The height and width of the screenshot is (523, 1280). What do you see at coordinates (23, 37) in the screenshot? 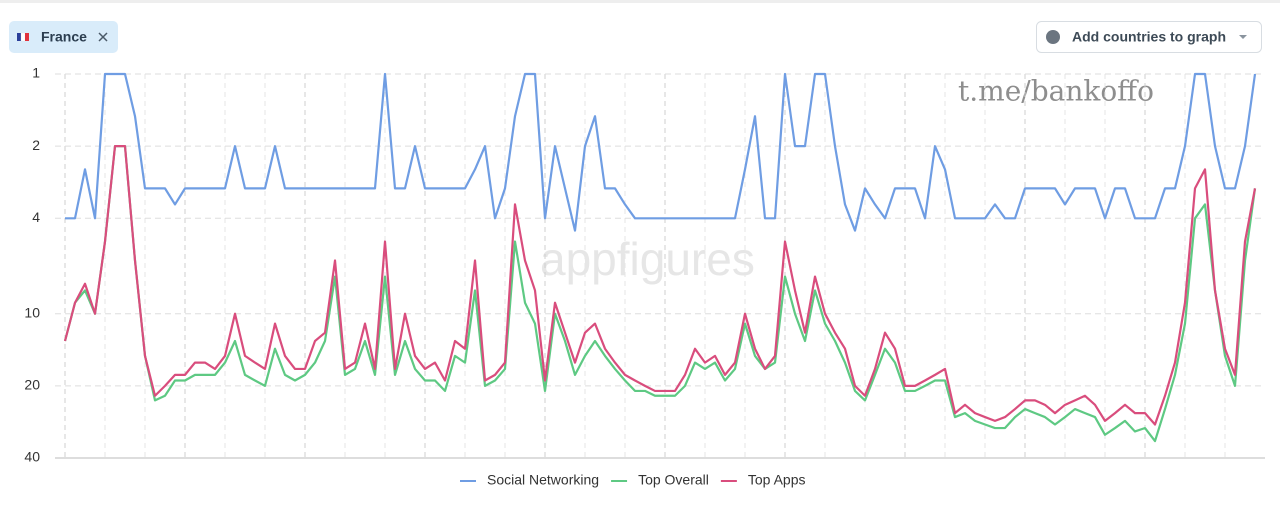
I see `flag-white` at bounding box center [23, 37].